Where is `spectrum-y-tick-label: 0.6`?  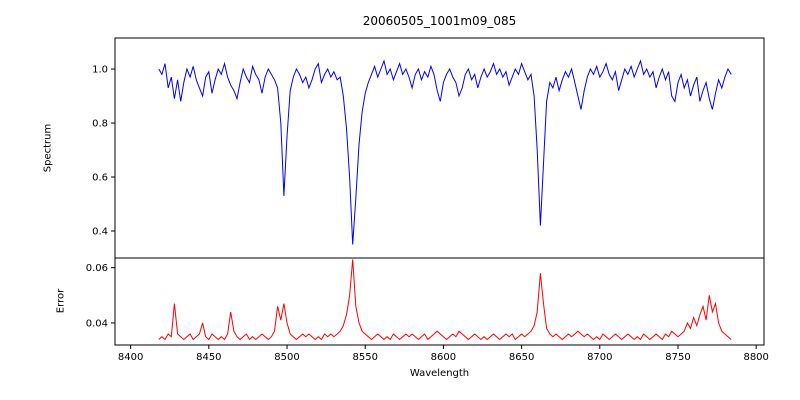 spectrum-y-tick-label: 0.6 is located at coordinates (100, 178).